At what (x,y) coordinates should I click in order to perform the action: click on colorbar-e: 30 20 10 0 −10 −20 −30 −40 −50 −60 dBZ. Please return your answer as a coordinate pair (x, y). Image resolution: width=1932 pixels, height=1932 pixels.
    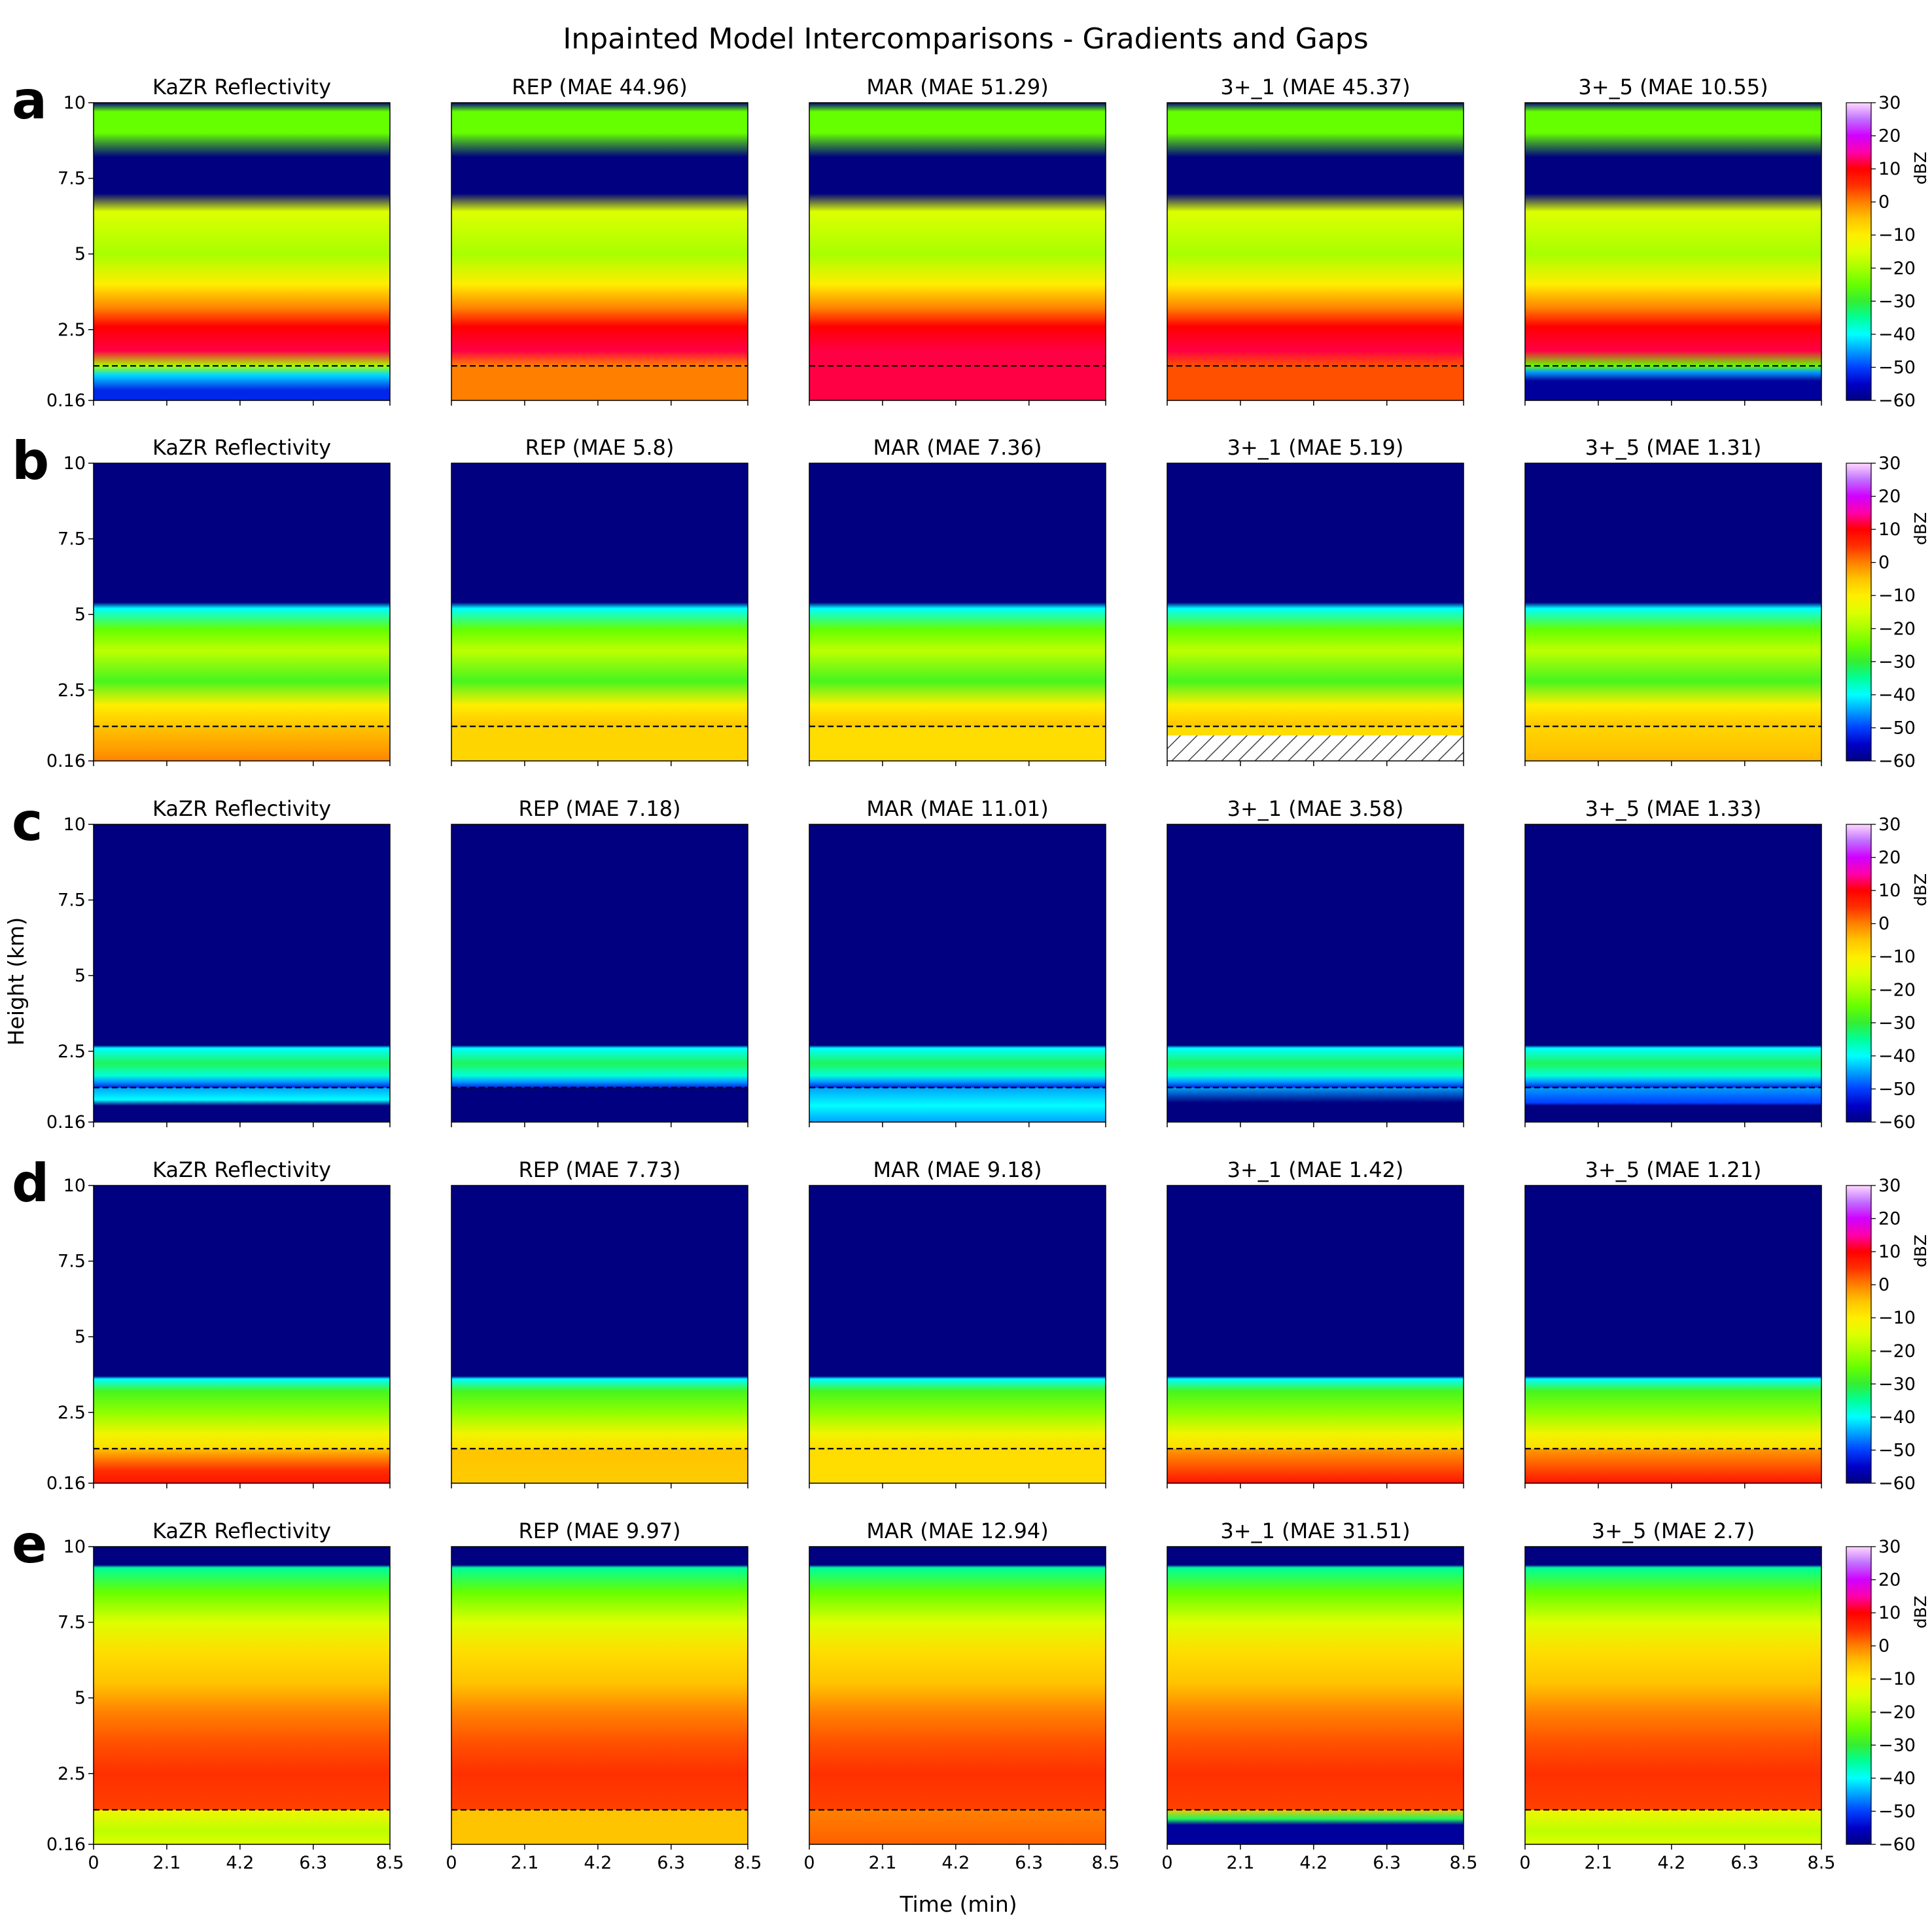
    Looking at the image, I should click on (1888, 1696).